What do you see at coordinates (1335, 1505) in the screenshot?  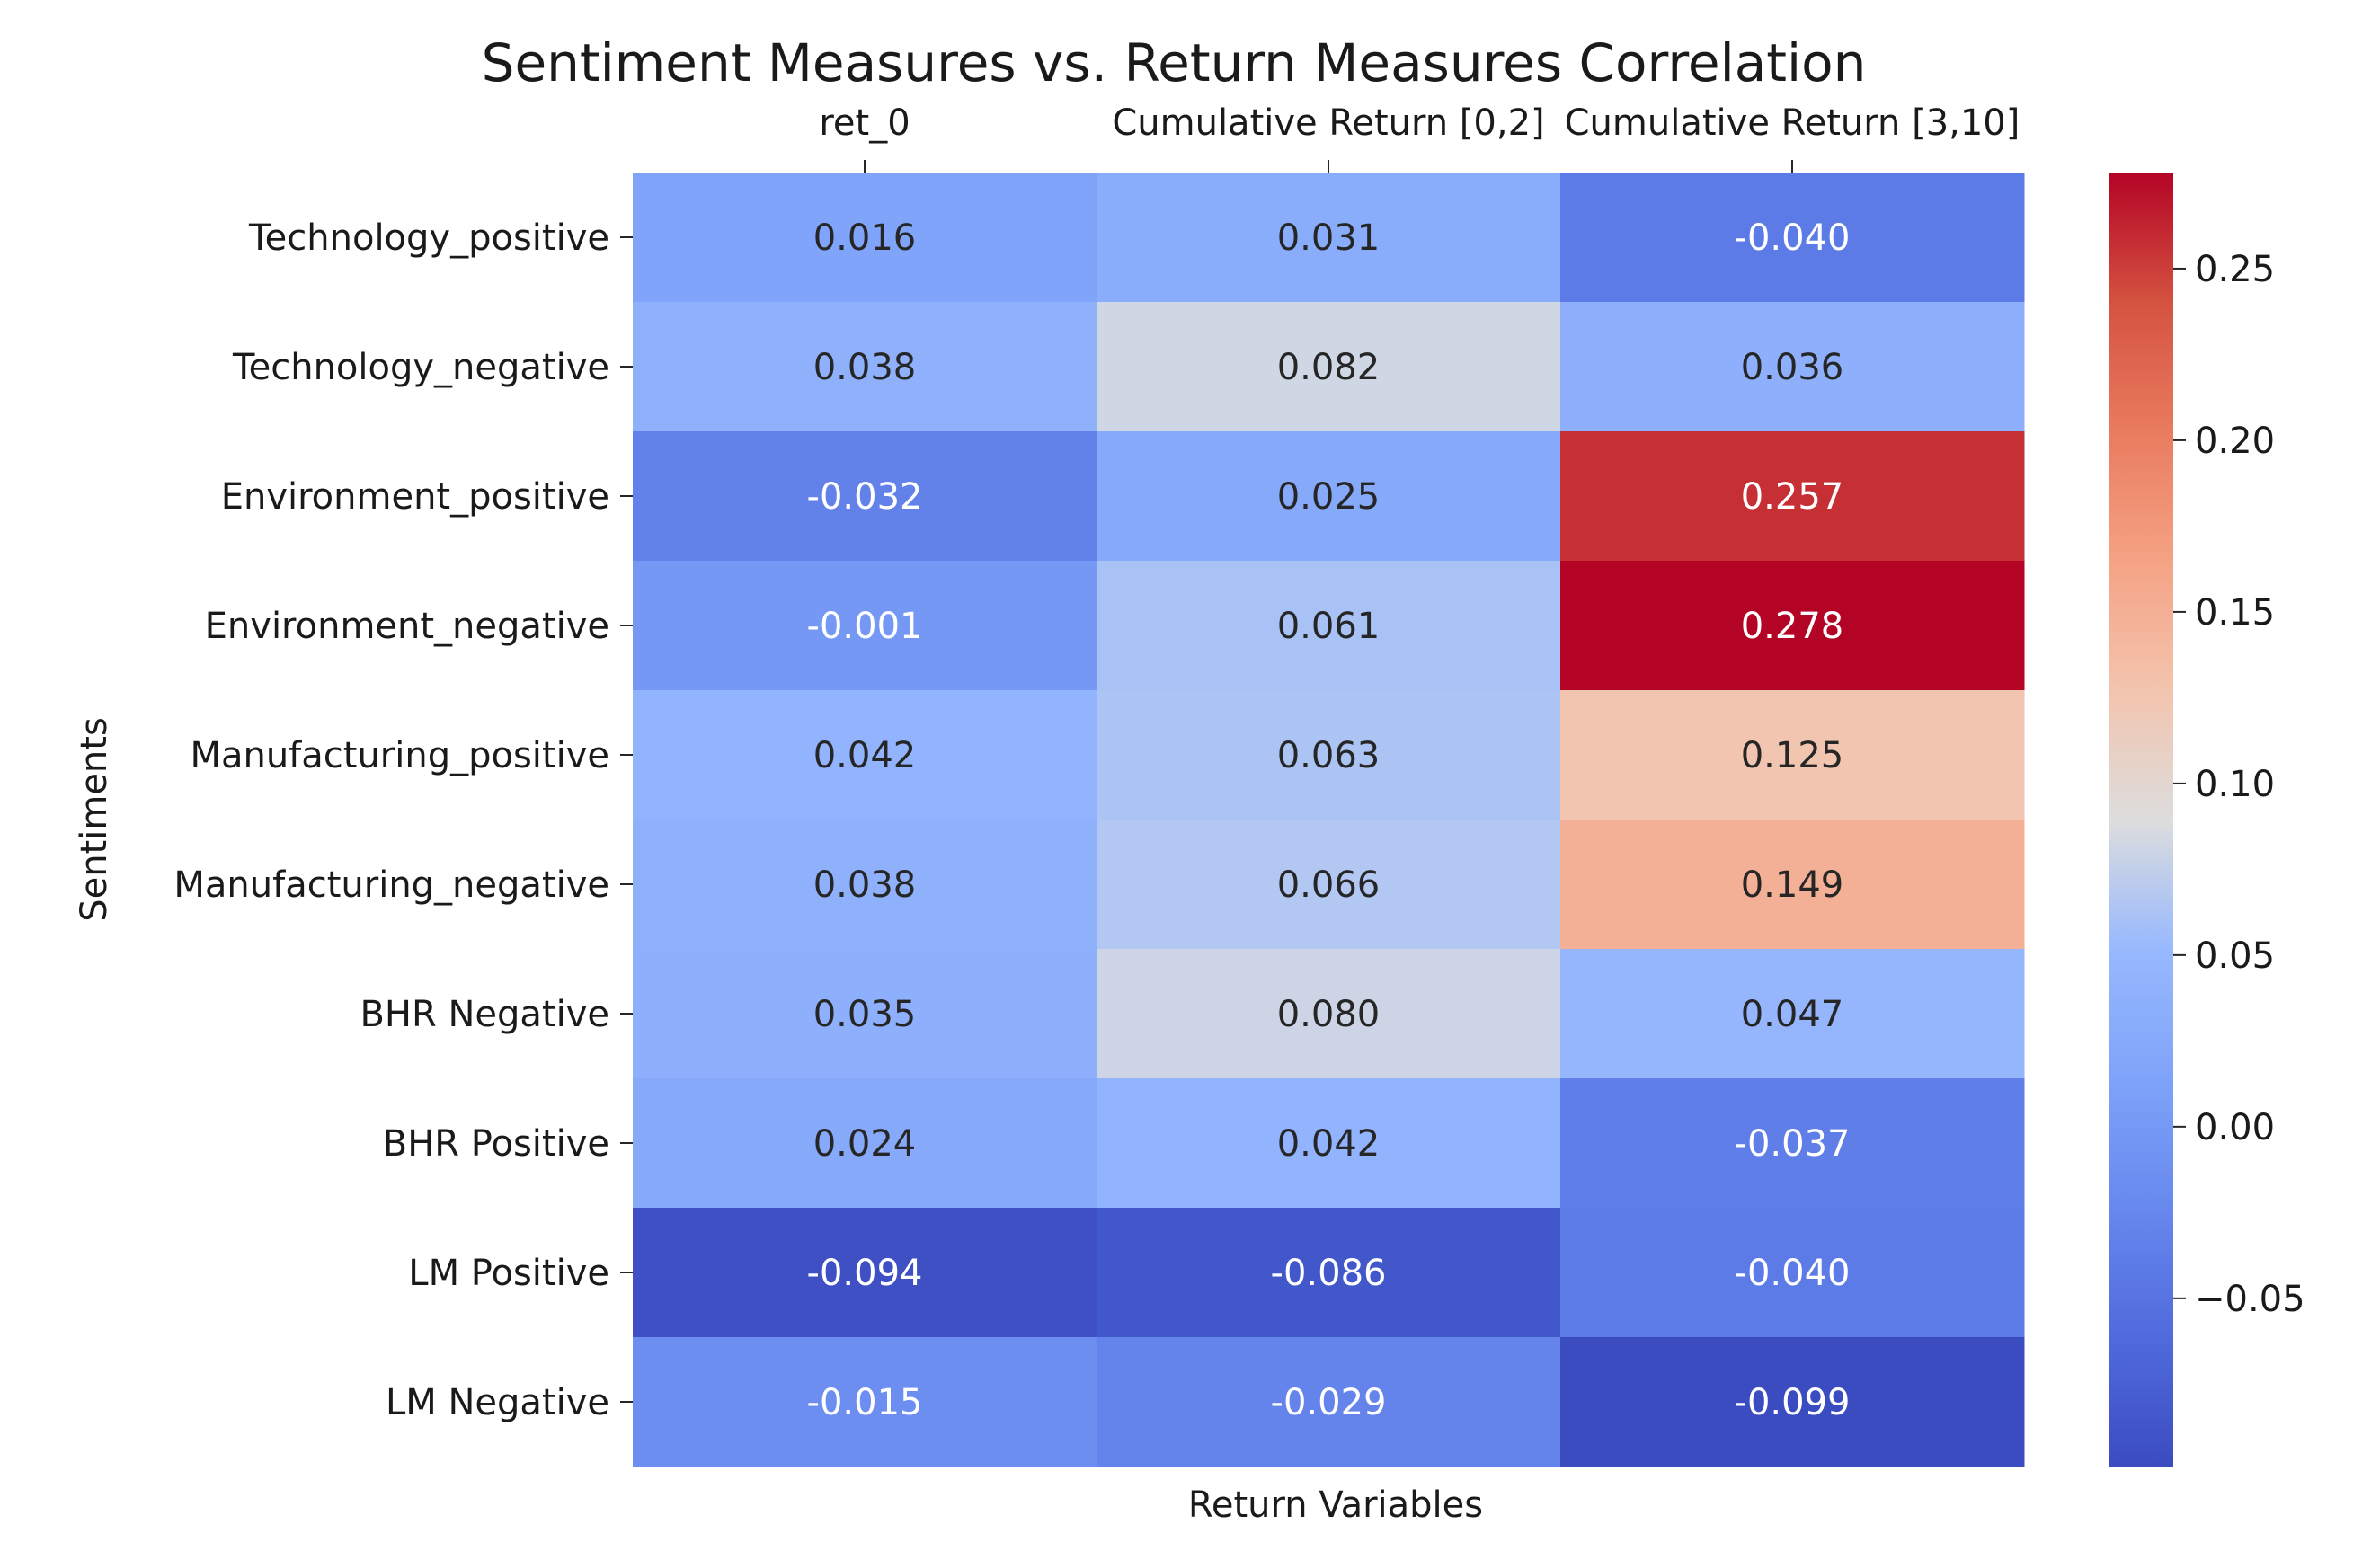 I see `x-axis-label: Return Variables` at bounding box center [1335, 1505].